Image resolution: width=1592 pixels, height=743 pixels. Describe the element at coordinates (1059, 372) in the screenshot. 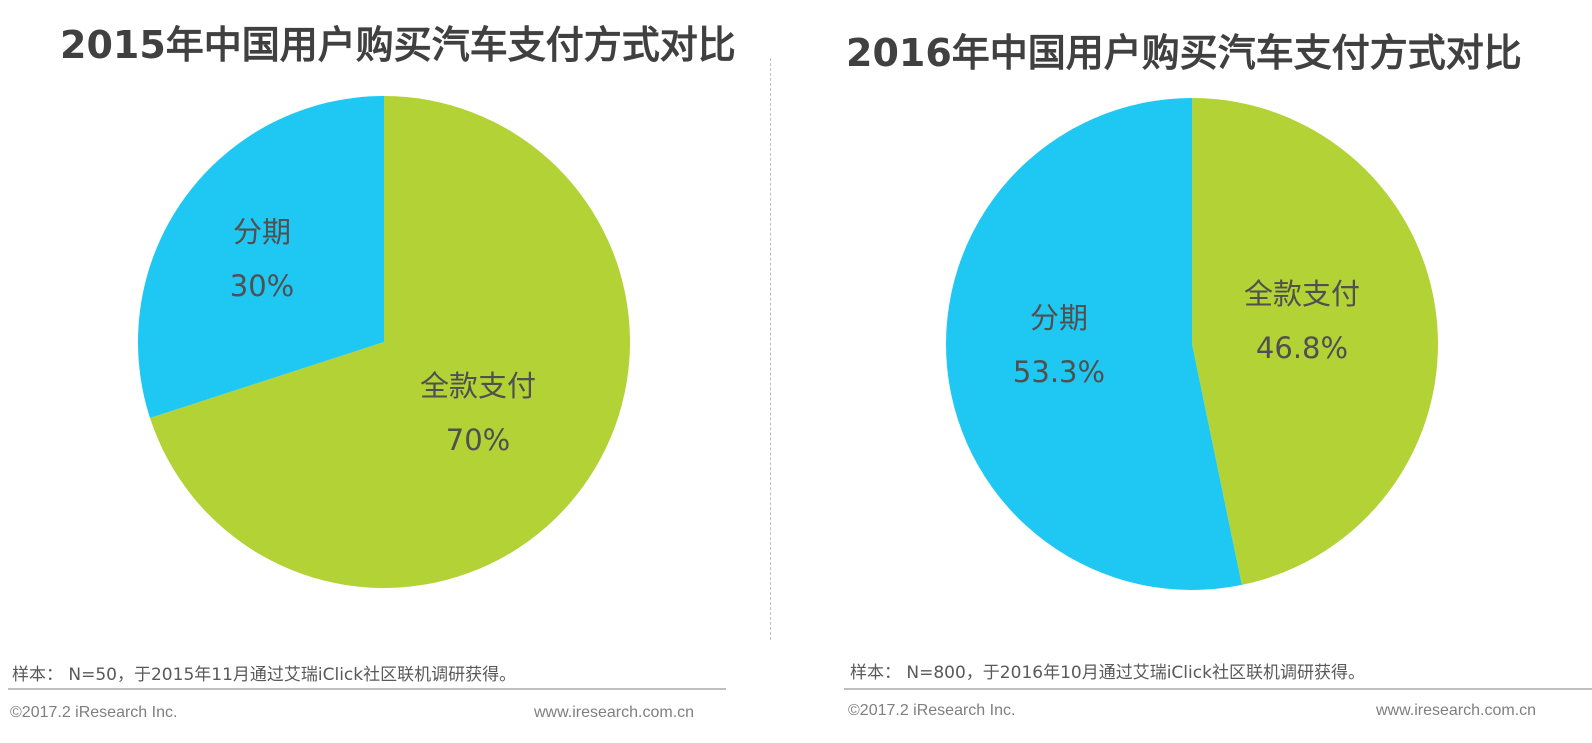

I see `slice-value-installment-2016: 53.3%` at that location.